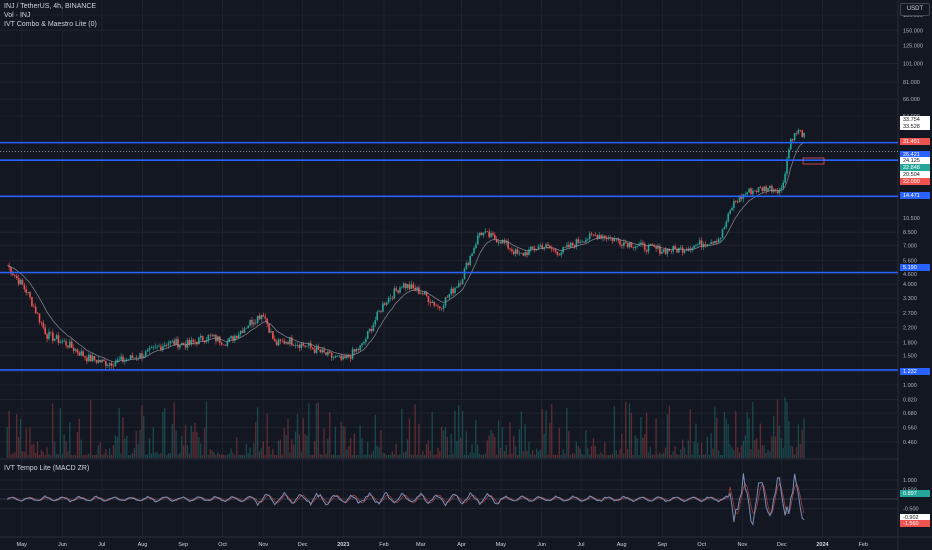 This screenshot has height=550, width=932. What do you see at coordinates (911, 142) in the screenshot?
I see `price-axis-label: 31.451` at bounding box center [911, 142].